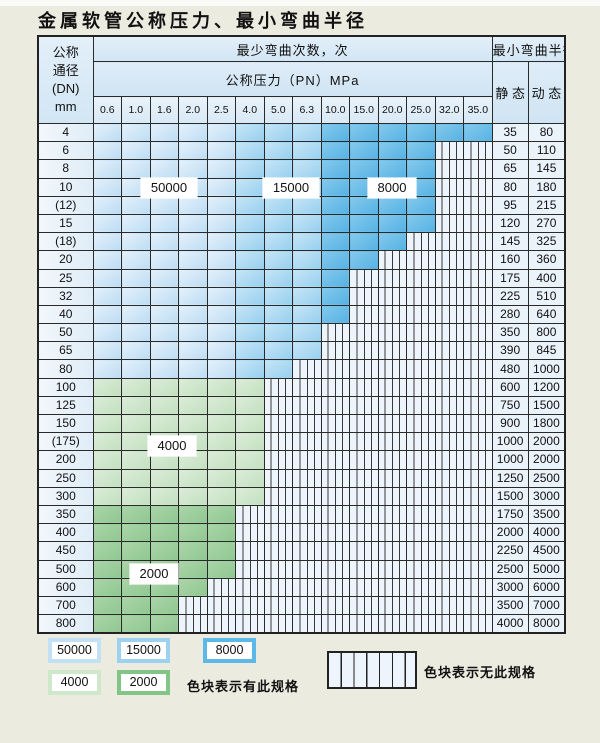 The width and height of the screenshot is (600, 743). I want to click on dynamic-radius-cell: 845, so click(546, 351).